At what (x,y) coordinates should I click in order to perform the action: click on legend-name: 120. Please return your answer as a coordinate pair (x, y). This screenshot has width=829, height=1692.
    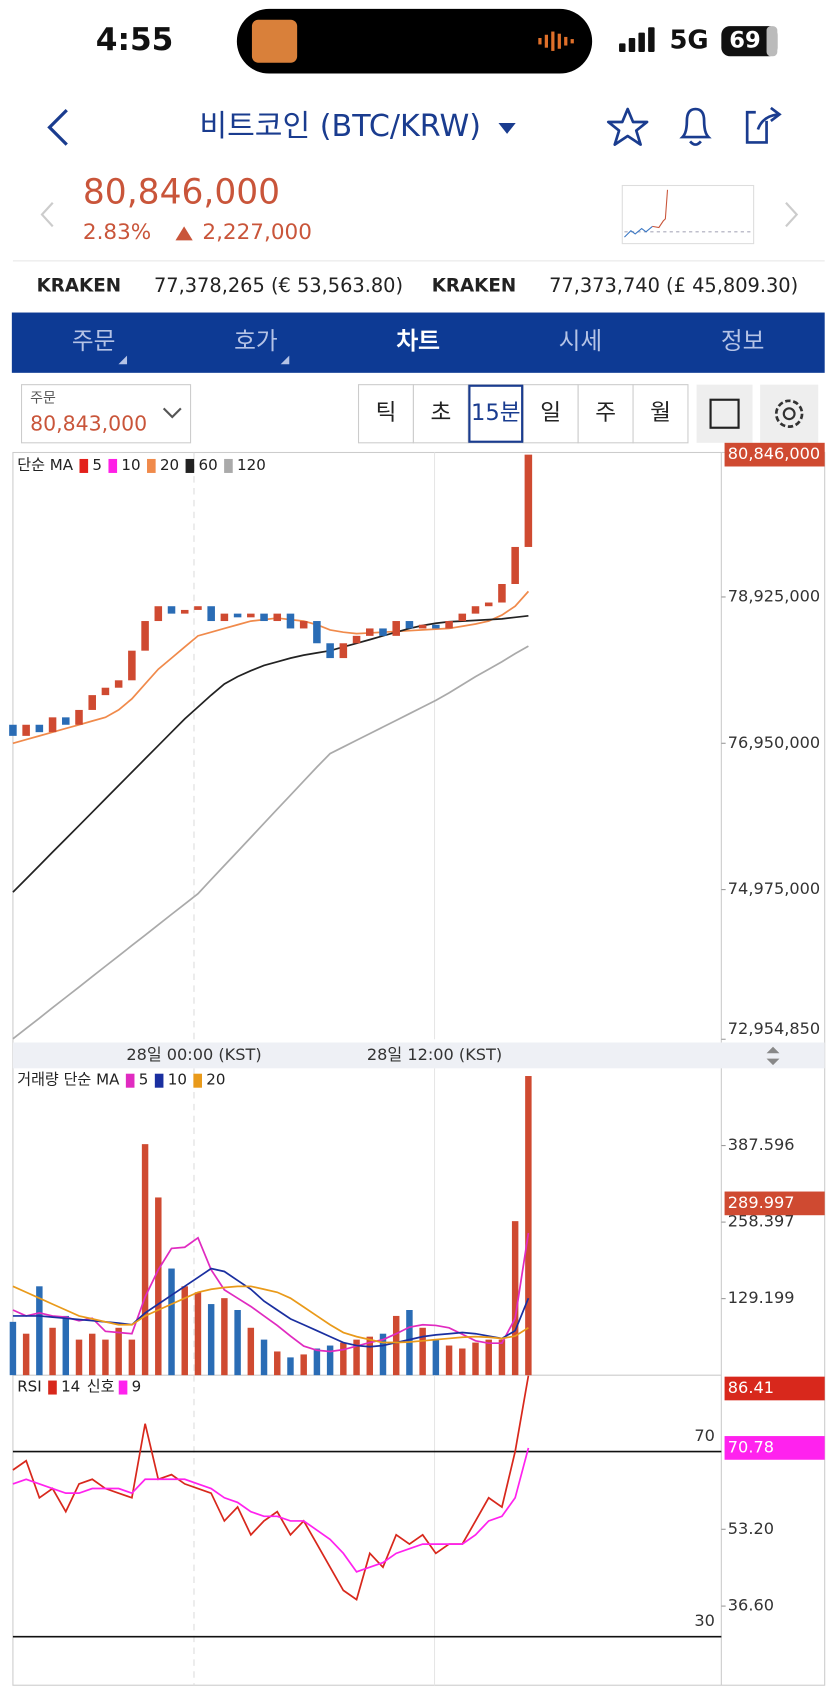
    Looking at the image, I should click on (251, 465).